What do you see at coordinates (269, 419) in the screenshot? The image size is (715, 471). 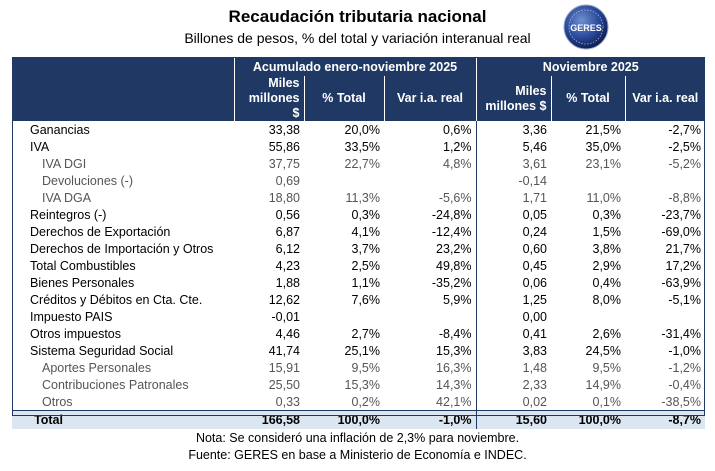 I see `cell-a: 166,58` at bounding box center [269, 419].